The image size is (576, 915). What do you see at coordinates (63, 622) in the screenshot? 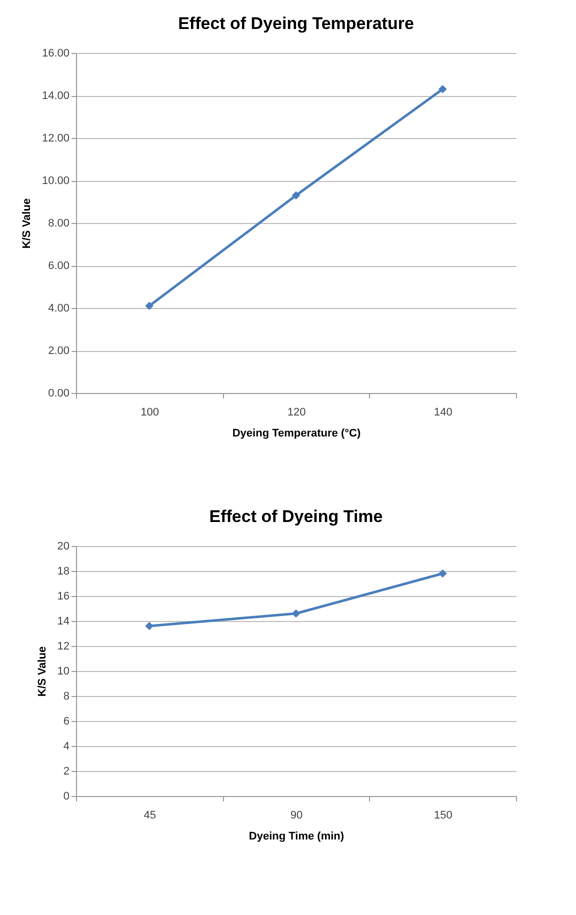
I see `y-tick-label: 14` at bounding box center [63, 622].